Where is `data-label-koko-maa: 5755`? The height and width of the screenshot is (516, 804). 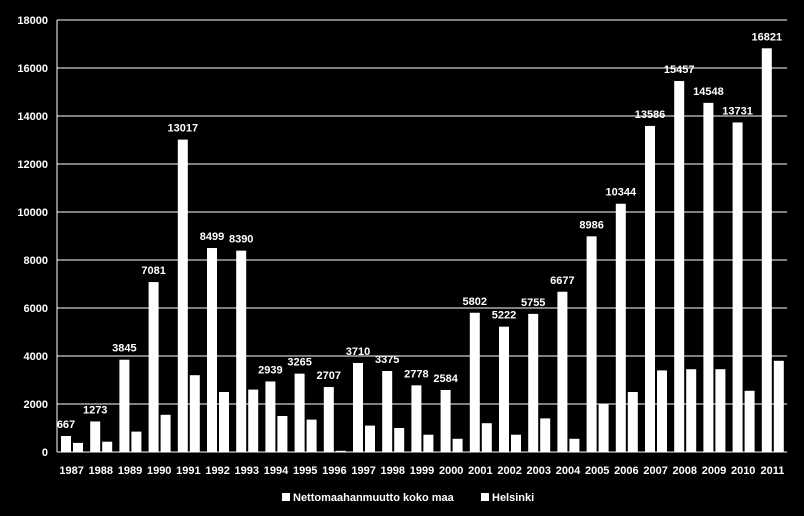 data-label-koko-maa: 5755 is located at coordinates (533, 303).